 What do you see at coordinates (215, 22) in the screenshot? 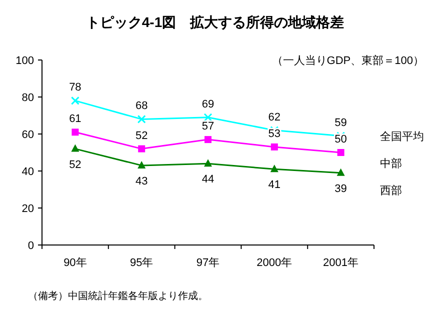
I see `title: トピック4-1図 拡大する所得の地域格差` at bounding box center [215, 22].